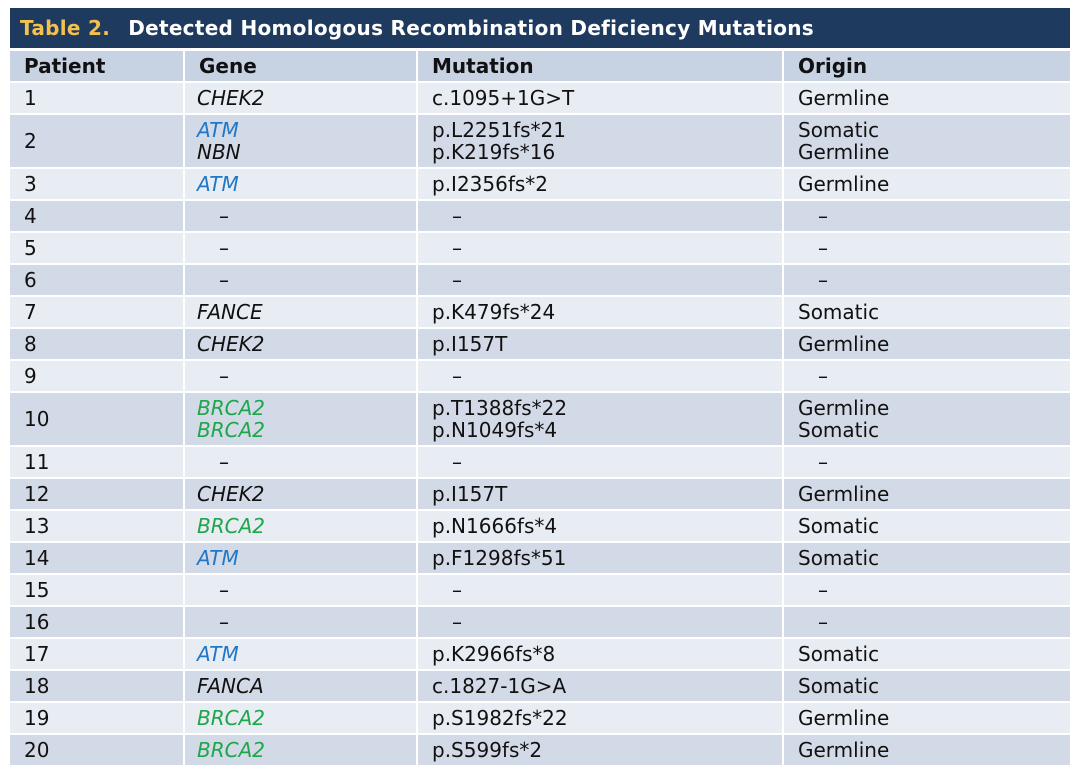 The image size is (1080, 780). I want to click on cell-patient: 6, so click(97, 281).